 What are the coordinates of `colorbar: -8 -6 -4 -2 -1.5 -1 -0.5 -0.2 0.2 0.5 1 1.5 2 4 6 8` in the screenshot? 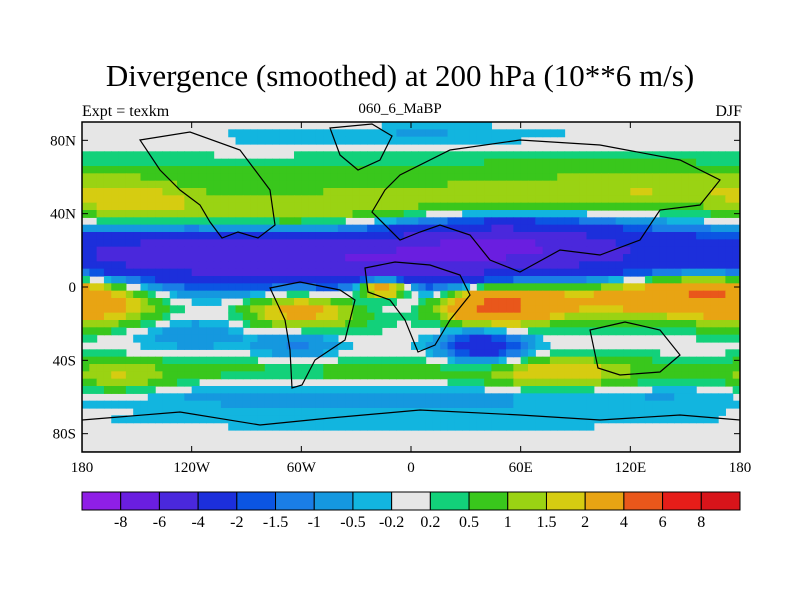 It's located at (411, 511).